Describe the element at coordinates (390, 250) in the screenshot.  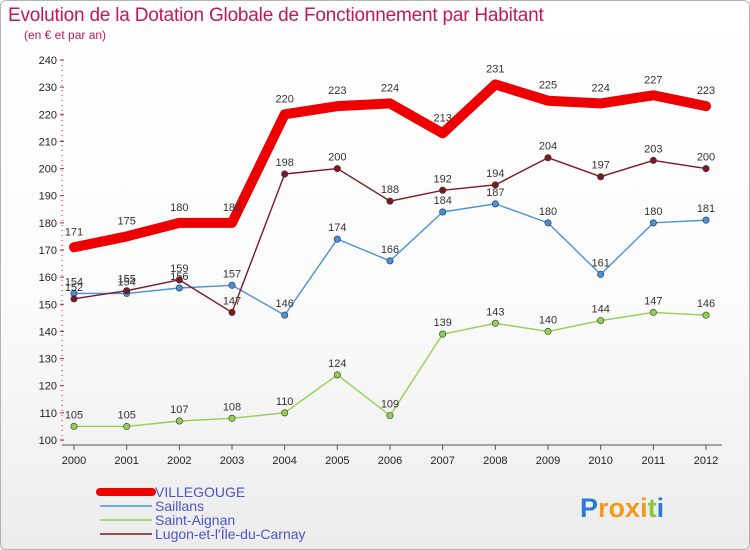
I see `data-label: 166` at that location.